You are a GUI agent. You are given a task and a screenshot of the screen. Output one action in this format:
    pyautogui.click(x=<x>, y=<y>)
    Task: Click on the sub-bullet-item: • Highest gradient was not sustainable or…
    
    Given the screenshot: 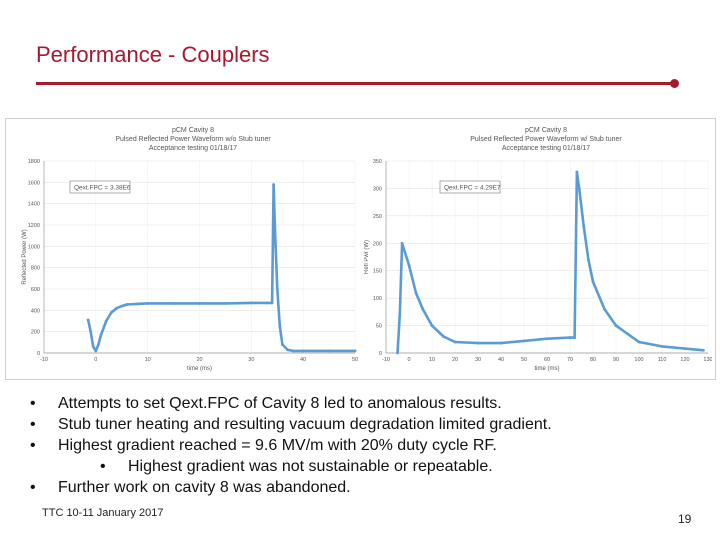 What is the action you would take?
    pyautogui.click(x=296, y=466)
    